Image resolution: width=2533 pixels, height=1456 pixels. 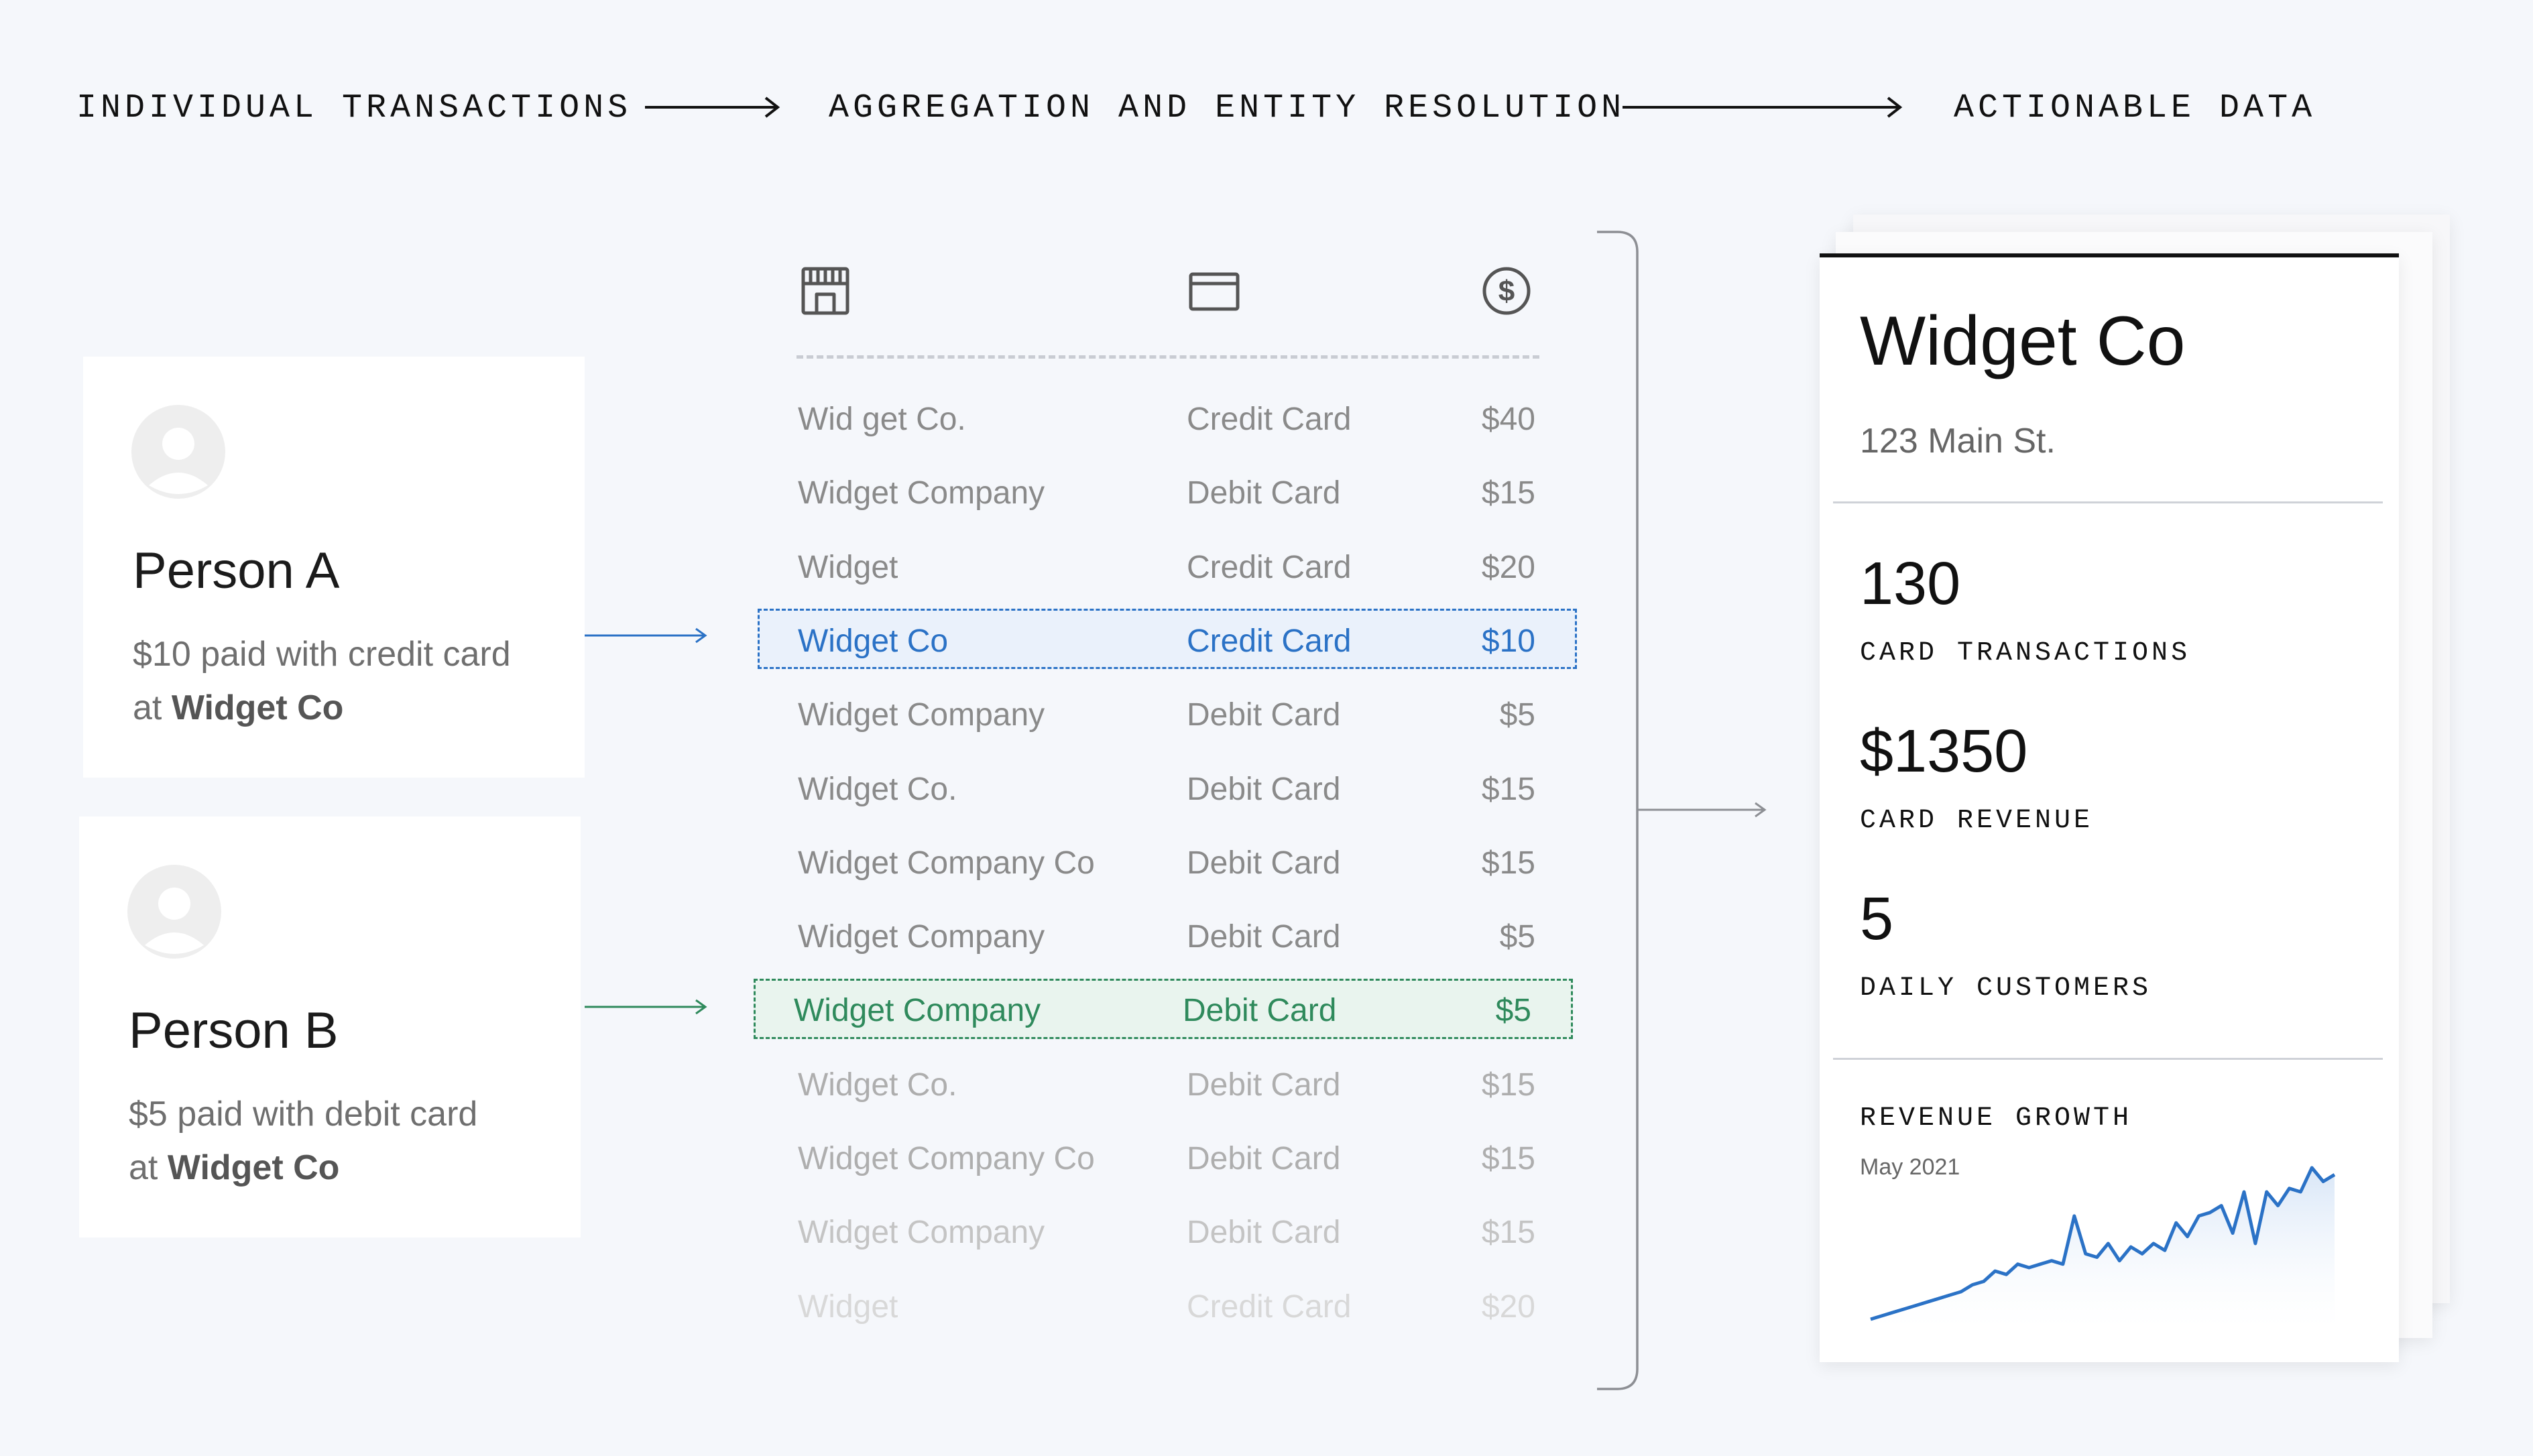 I want to click on table-row: Wid get Co. Credit Card $40, so click(x=1167, y=421).